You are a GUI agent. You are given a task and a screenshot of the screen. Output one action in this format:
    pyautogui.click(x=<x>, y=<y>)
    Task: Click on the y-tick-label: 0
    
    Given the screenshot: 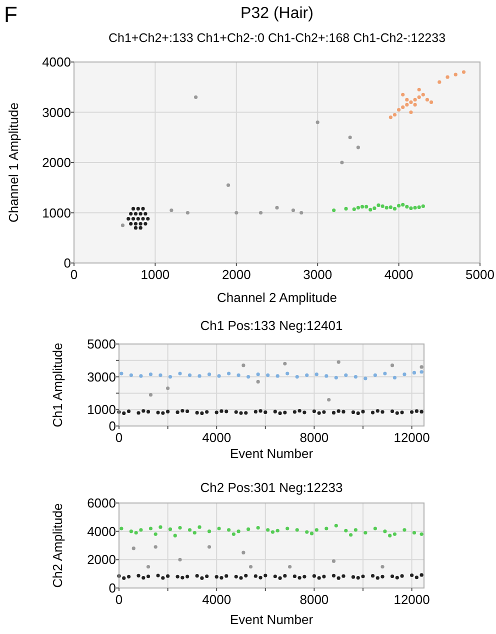 What is the action you would take?
    pyautogui.click(x=112, y=588)
    